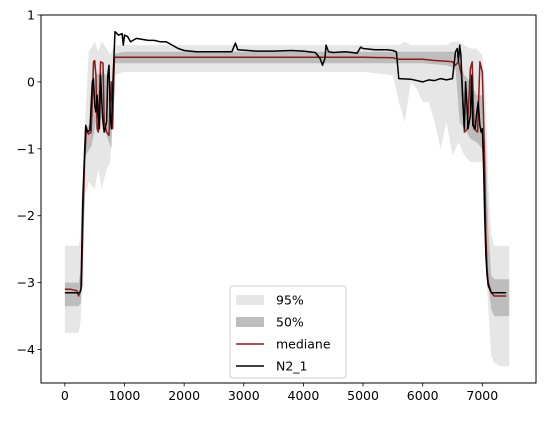 The height and width of the screenshot is (422, 546). What do you see at coordinates (244, 395) in the screenshot?
I see `x-tick-label: 3000` at bounding box center [244, 395].